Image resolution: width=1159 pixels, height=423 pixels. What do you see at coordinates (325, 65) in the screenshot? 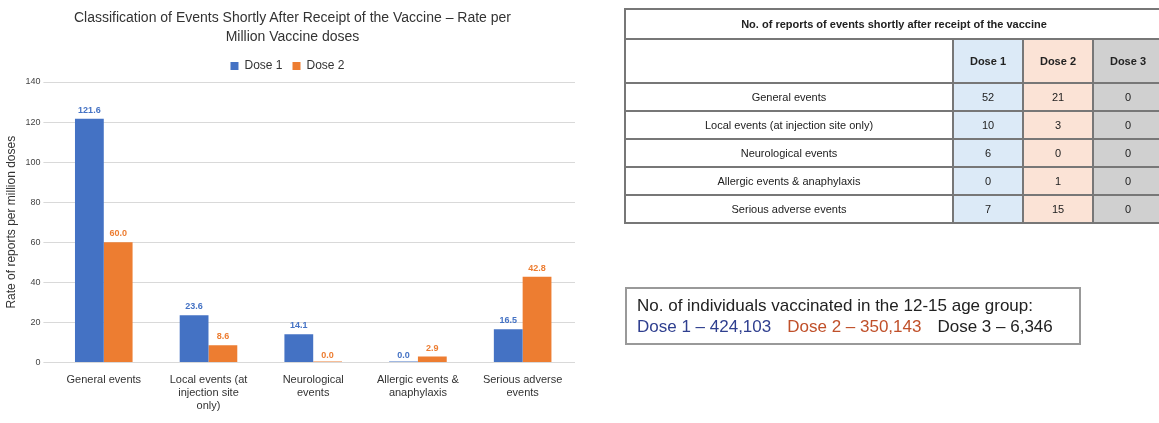
I see `legend-label: Dose 2` at bounding box center [325, 65].